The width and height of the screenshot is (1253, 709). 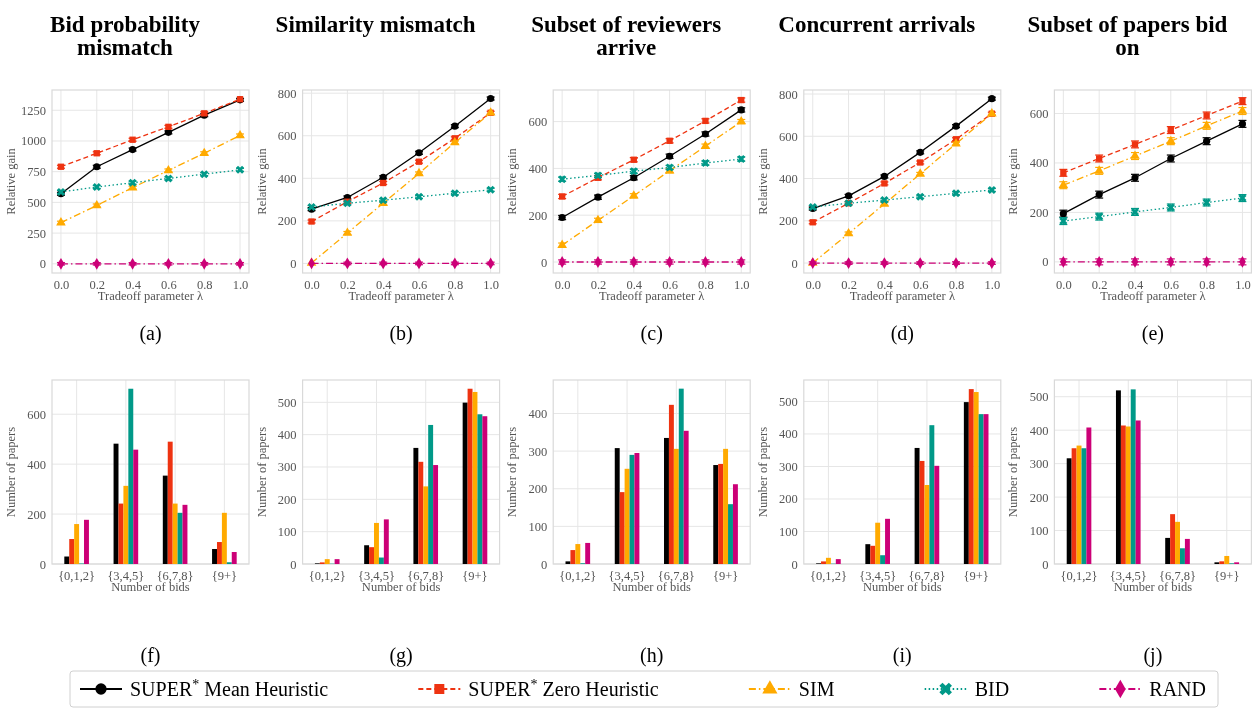 What do you see at coordinates (652, 655) in the screenshot?
I see `text: (h)` at bounding box center [652, 655].